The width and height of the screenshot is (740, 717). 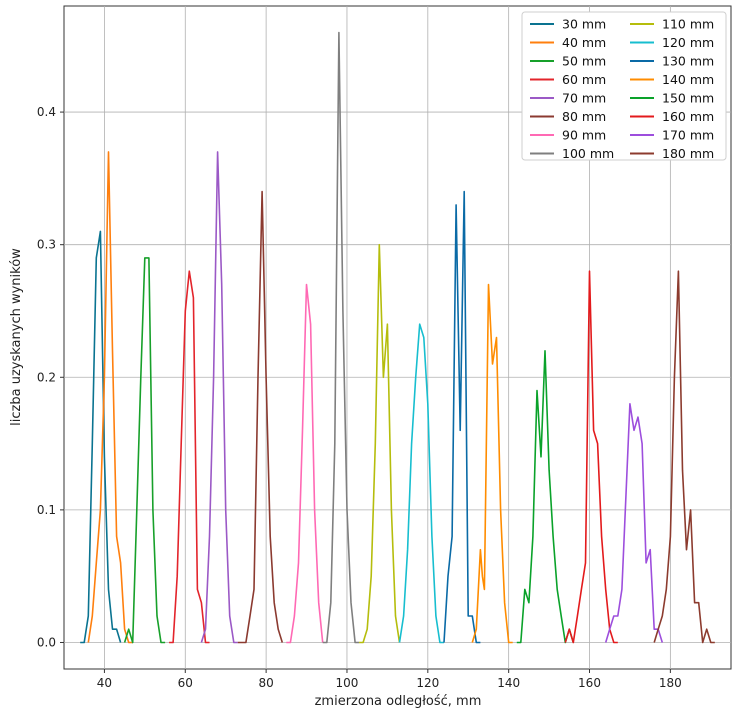 I want to click on legend-entry: 130 mm, so click(x=672, y=61).